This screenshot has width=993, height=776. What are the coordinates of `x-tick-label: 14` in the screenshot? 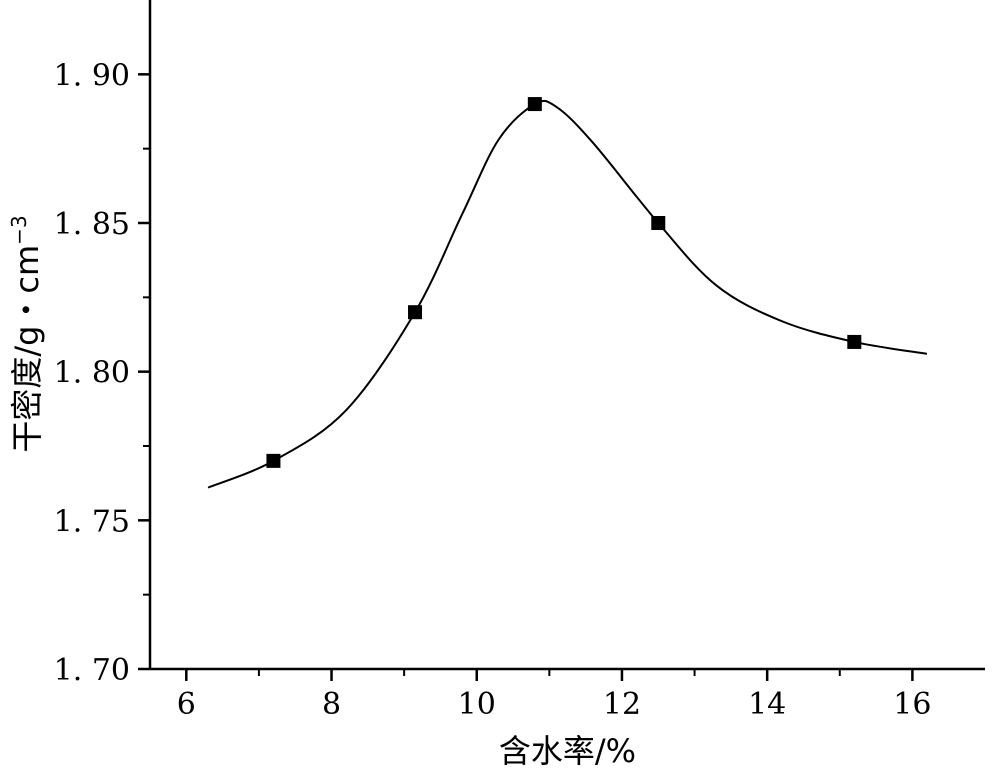 It's located at (767, 704).